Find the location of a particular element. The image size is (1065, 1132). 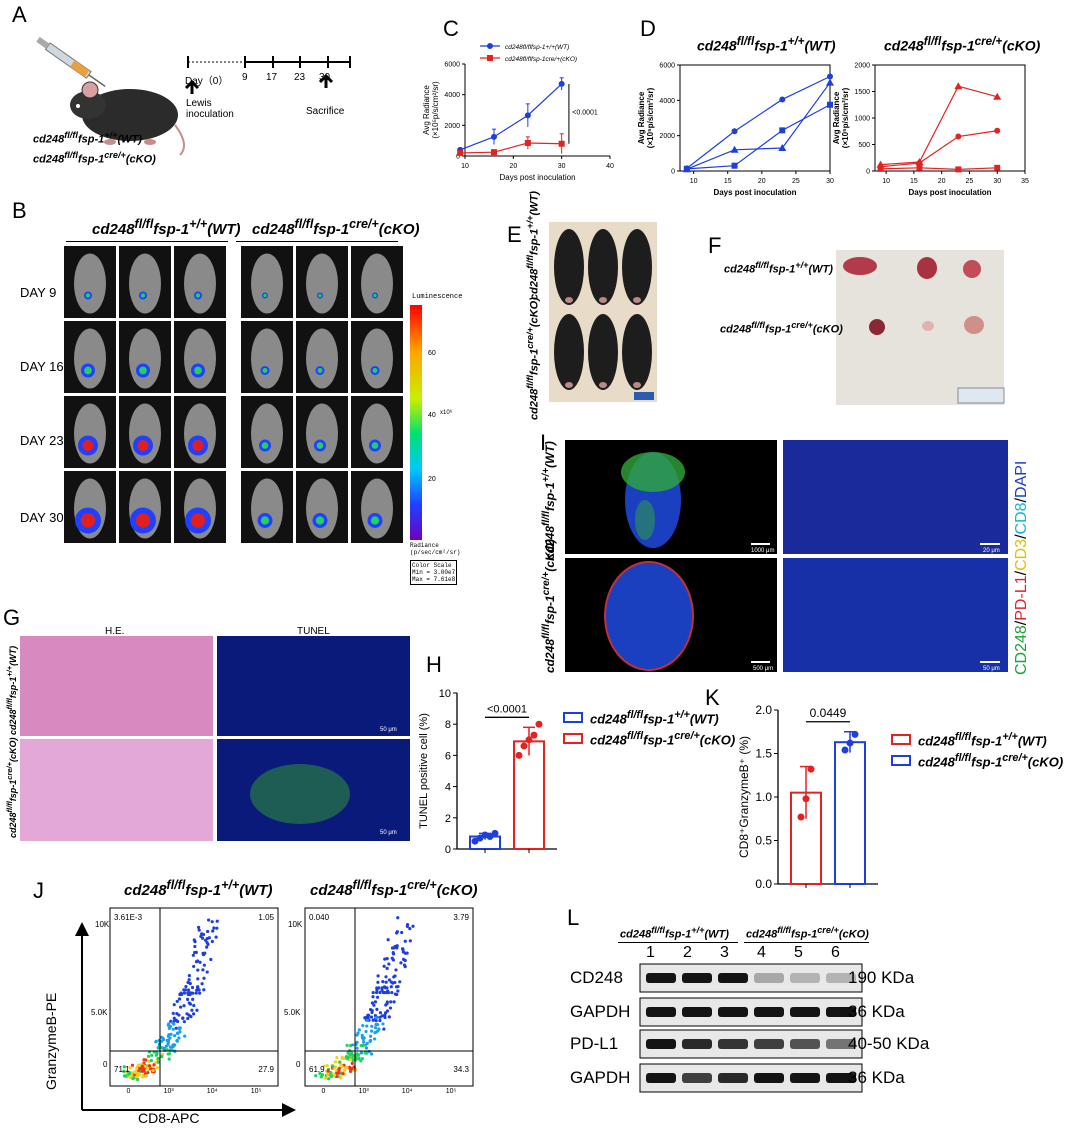

g-scale-1: 50 μm is located at coordinates (388, 730).